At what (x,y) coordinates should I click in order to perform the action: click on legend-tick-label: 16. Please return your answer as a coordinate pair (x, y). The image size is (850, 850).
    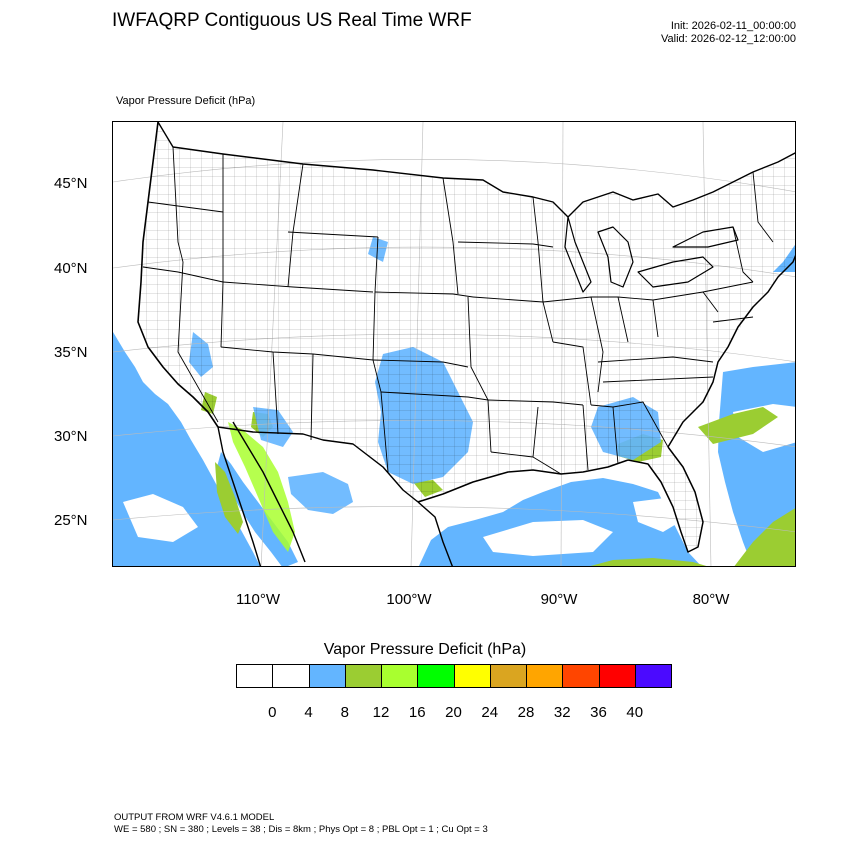
    Looking at the image, I should click on (417, 712).